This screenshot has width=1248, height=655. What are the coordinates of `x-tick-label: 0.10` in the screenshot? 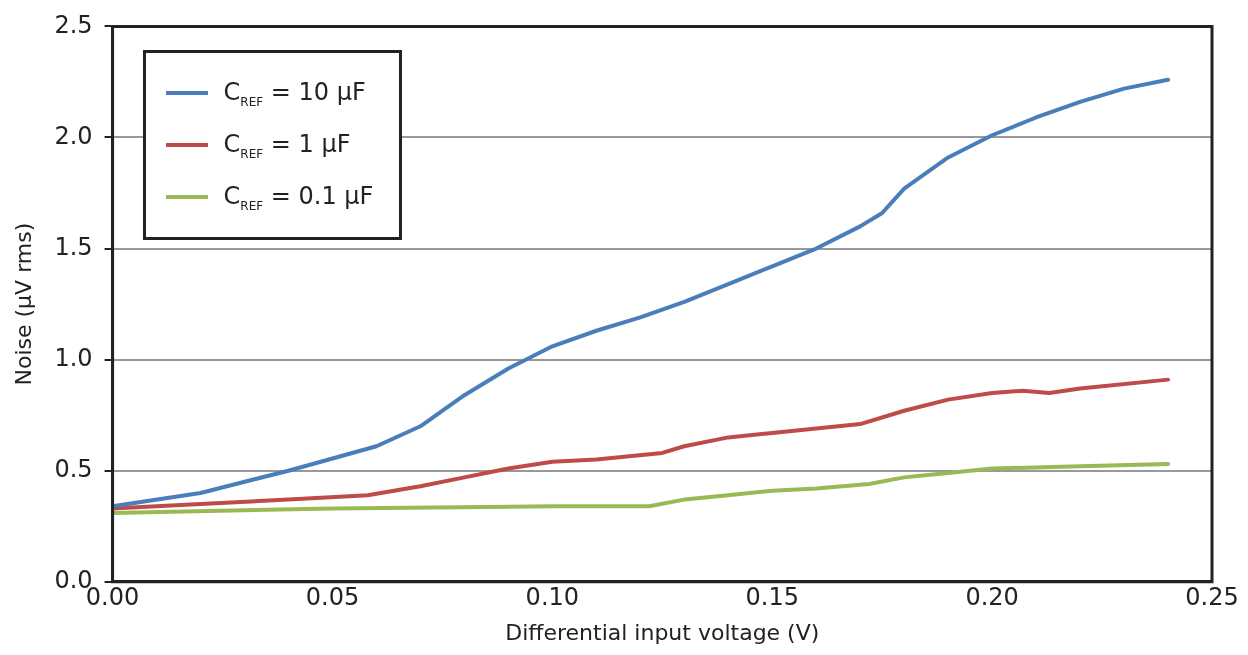 It's located at (552, 597).